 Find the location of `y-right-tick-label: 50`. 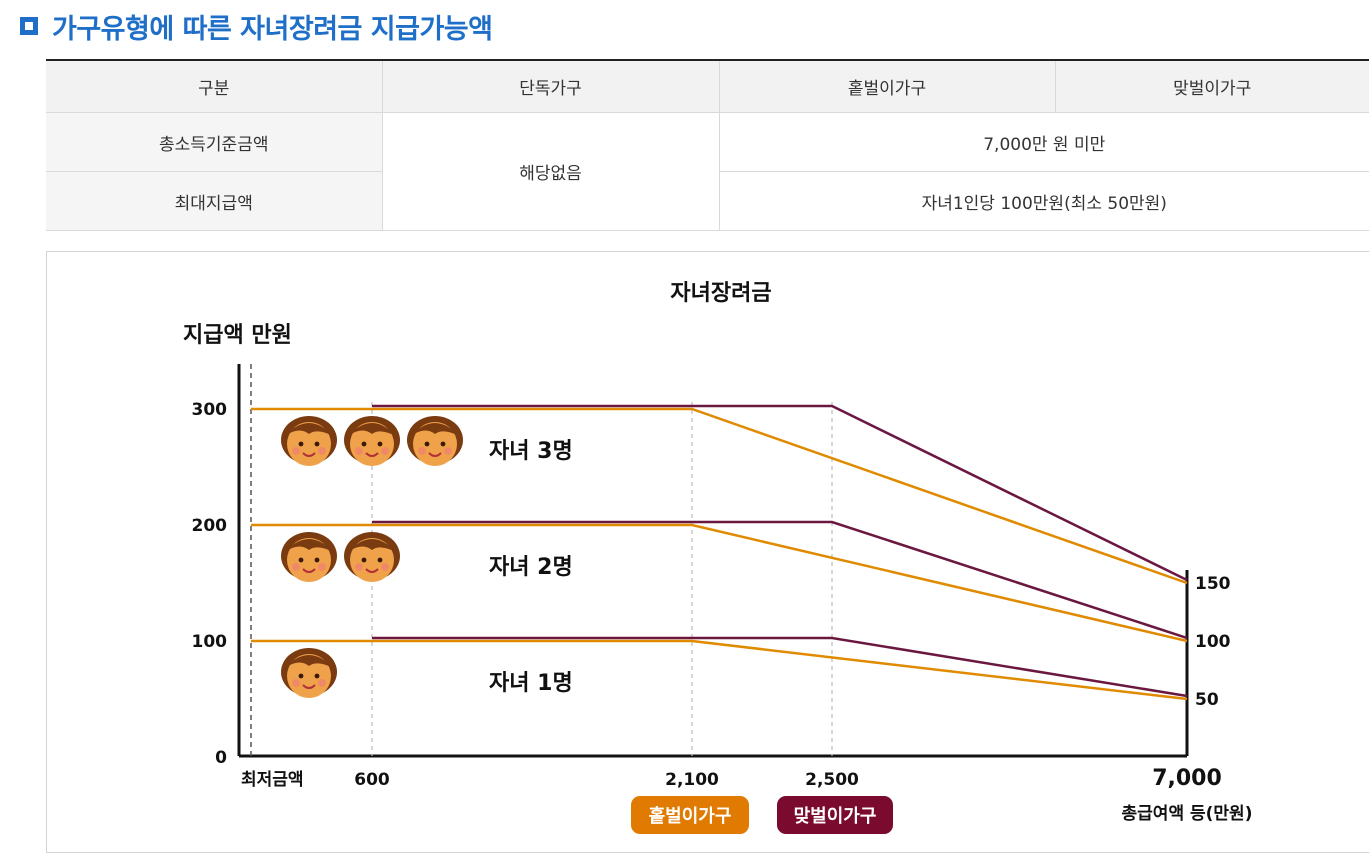

y-right-tick-label: 50 is located at coordinates (1207, 700).